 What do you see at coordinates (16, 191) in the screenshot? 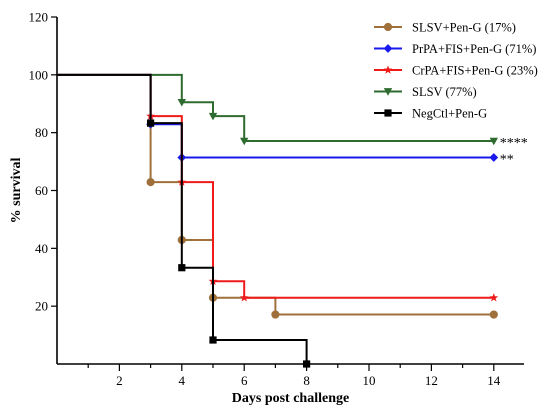
I see `y-axis-title: % survival` at bounding box center [16, 191].